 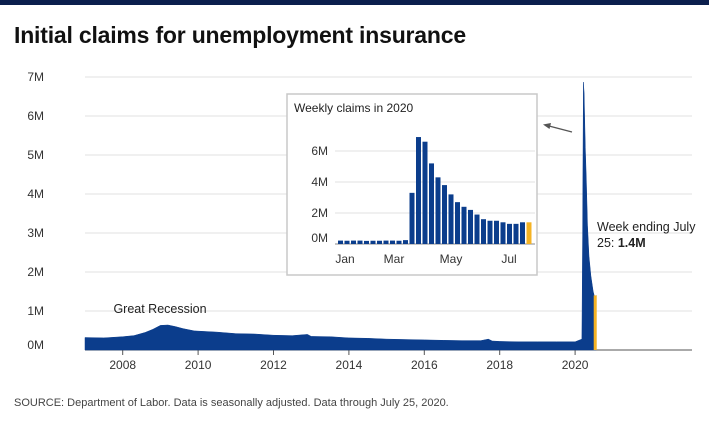 What do you see at coordinates (159, 309) in the screenshot?
I see `great-recession-annotation: Great Recession` at bounding box center [159, 309].